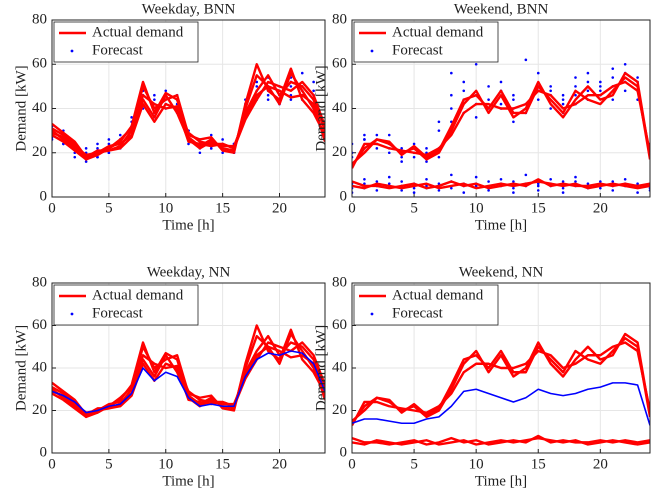  What do you see at coordinates (109, 464) in the screenshot?
I see `x-tick-label: 5` at bounding box center [109, 464].